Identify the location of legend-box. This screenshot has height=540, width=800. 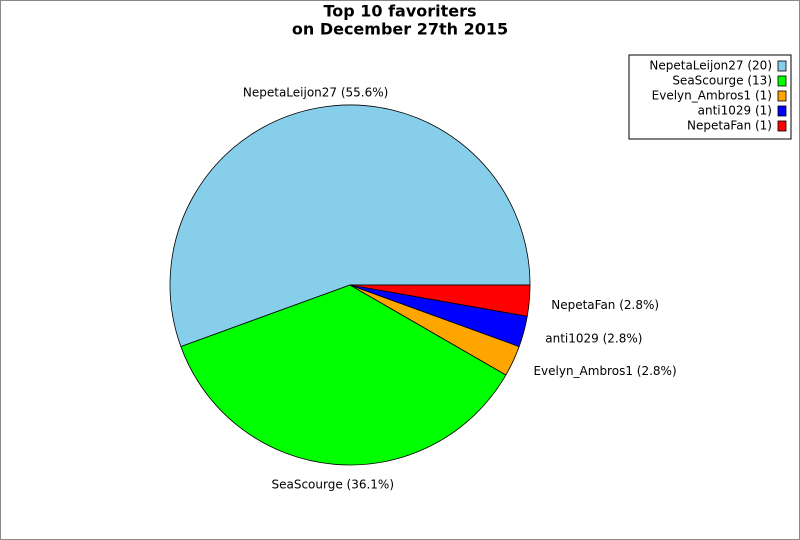
(710, 97).